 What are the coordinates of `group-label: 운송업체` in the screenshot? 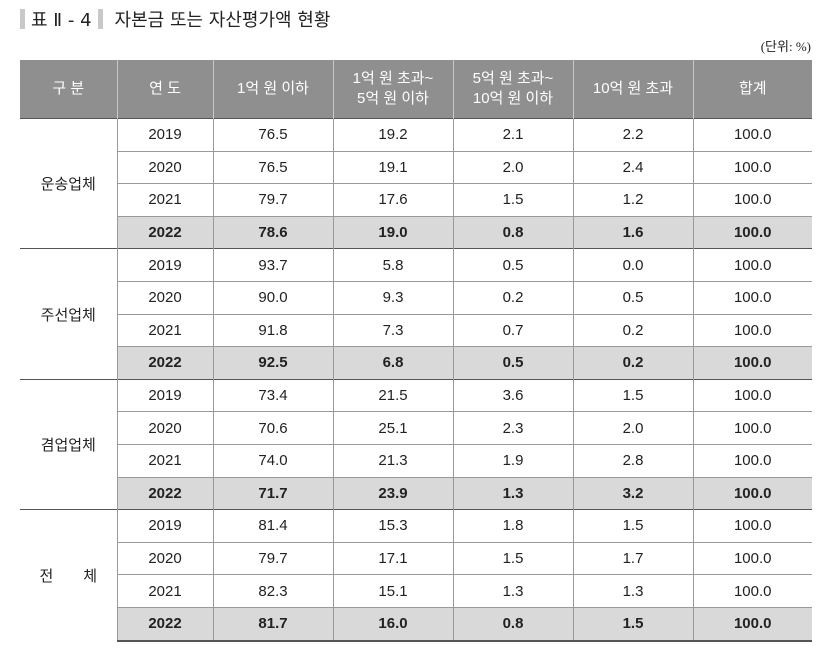 It's located at (68, 183).